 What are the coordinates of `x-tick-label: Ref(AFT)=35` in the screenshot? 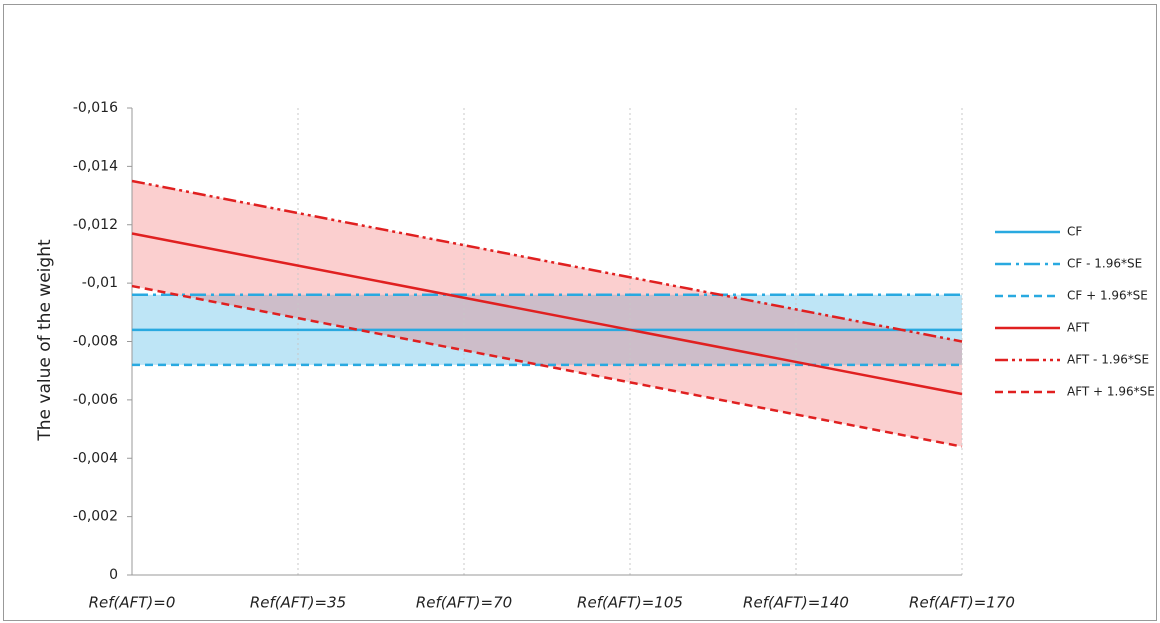 It's located at (298, 603).